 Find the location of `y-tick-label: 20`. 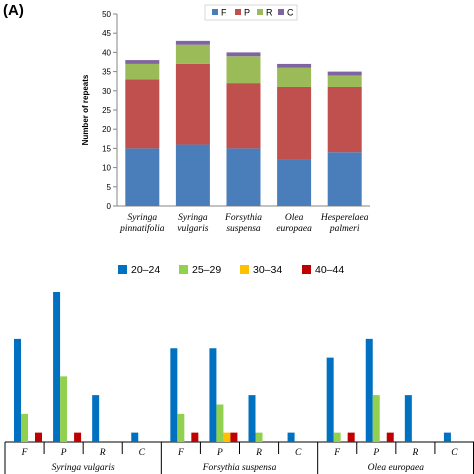

y-tick-label: 20 is located at coordinates (106, 129).